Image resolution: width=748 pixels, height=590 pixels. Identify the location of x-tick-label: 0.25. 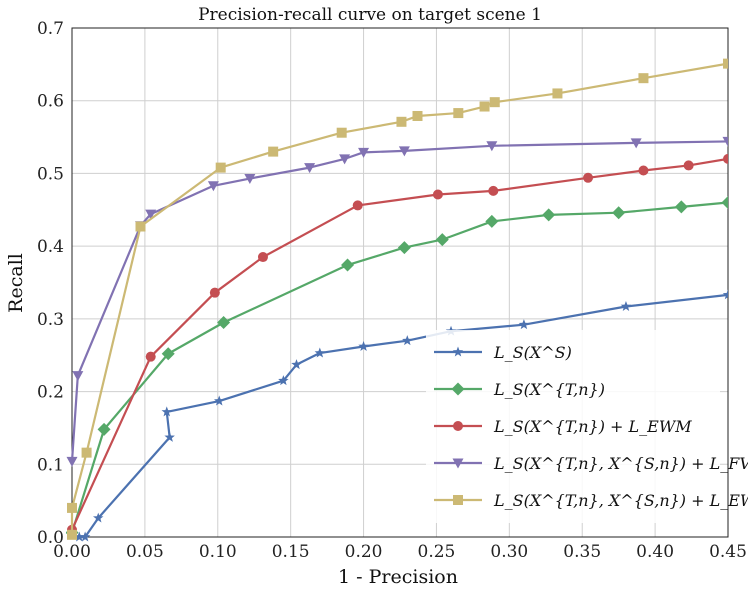
(437, 552).